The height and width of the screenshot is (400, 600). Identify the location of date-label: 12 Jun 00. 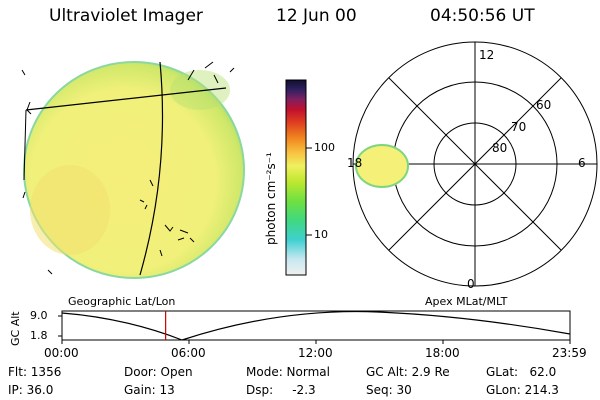
(316, 16).